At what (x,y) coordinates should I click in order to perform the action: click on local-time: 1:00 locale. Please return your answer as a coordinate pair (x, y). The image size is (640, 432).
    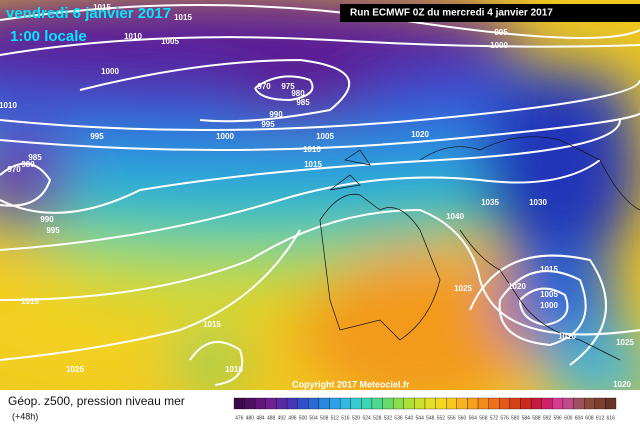
    Looking at the image, I should click on (48, 36).